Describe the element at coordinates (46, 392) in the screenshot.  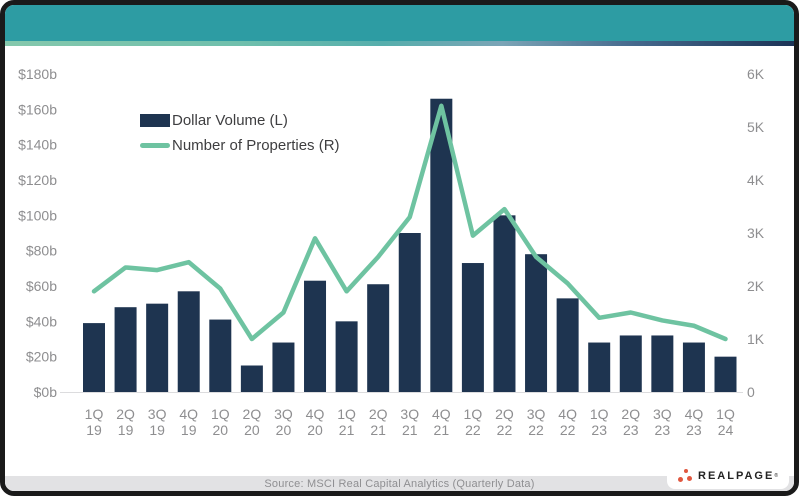
I see `left-axis-tick: $0b` at that location.